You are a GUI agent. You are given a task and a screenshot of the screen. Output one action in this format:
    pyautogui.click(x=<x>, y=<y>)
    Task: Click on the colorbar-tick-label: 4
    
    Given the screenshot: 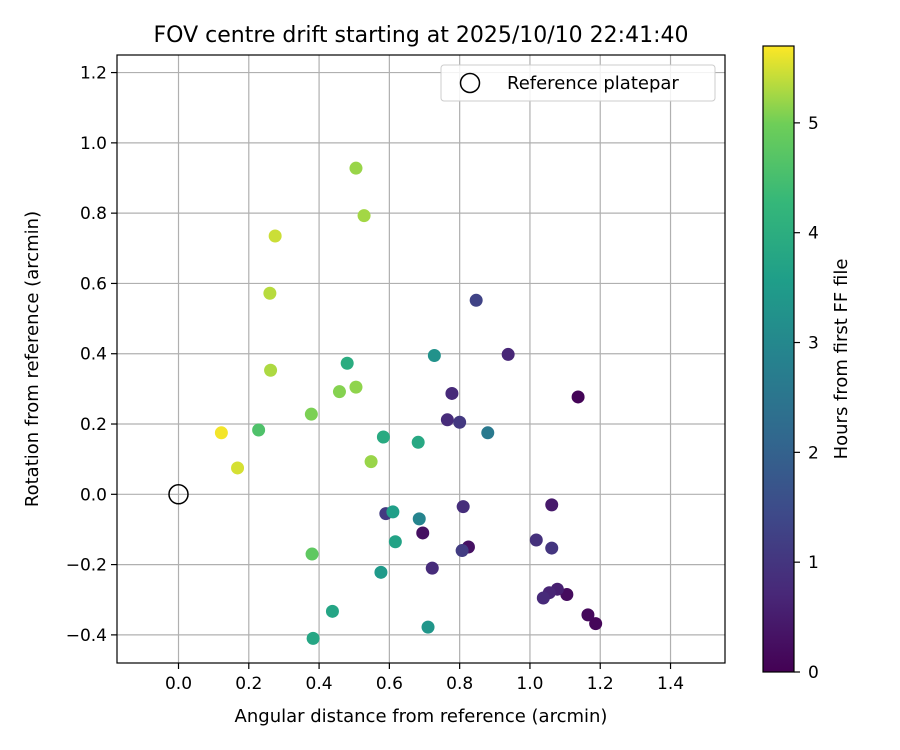 What is the action you would take?
    pyautogui.click(x=813, y=234)
    